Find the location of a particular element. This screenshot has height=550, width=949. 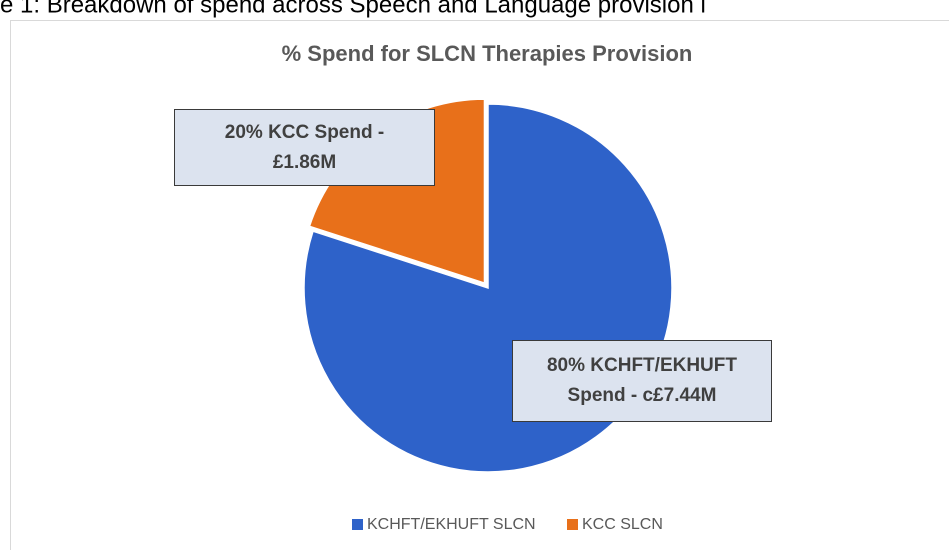

legend-label: KCC SLCN is located at coordinates (622, 524).